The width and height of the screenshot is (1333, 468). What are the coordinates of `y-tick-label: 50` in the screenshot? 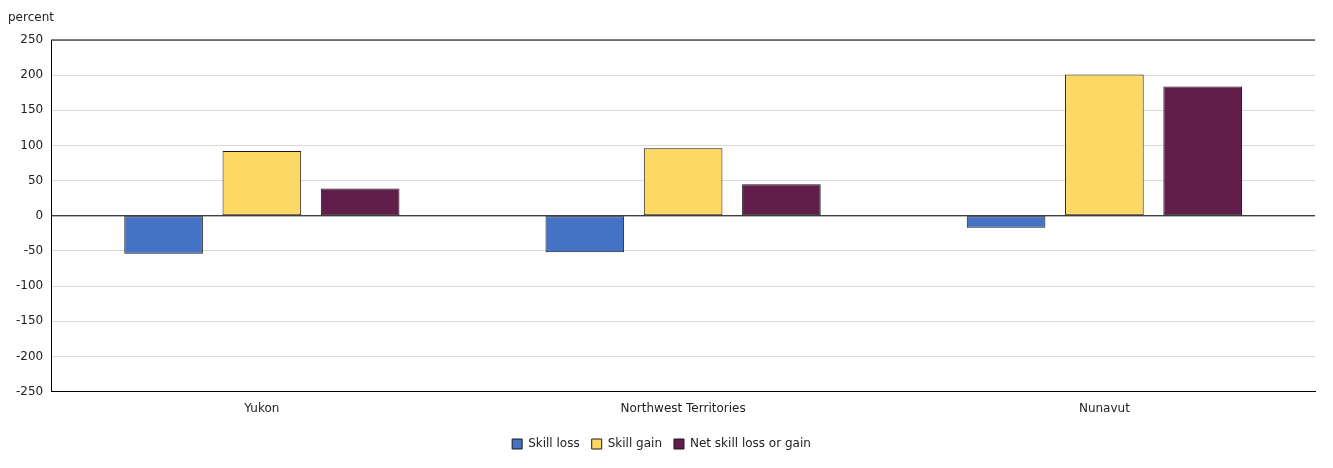 It's located at (35, 179).